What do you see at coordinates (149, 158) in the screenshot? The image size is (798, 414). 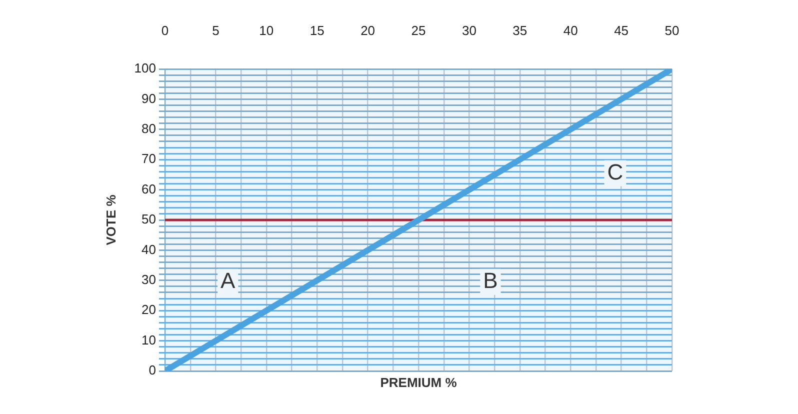 I see `y-tick-label: 70` at bounding box center [149, 158].